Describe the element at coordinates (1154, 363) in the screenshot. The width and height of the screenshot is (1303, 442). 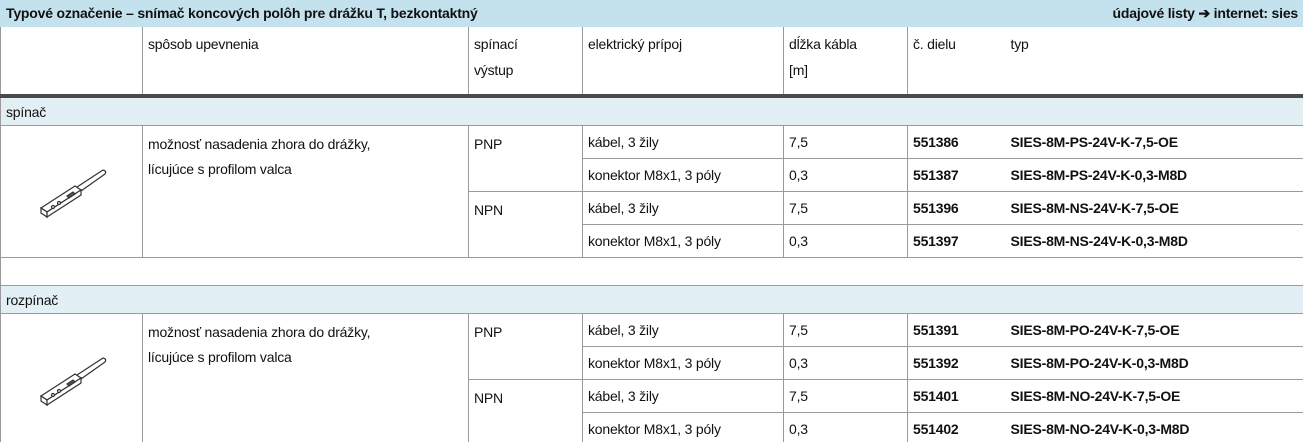
I see `type-code: SIES-8M-PO-24V-K-0,3-M8D` at that location.